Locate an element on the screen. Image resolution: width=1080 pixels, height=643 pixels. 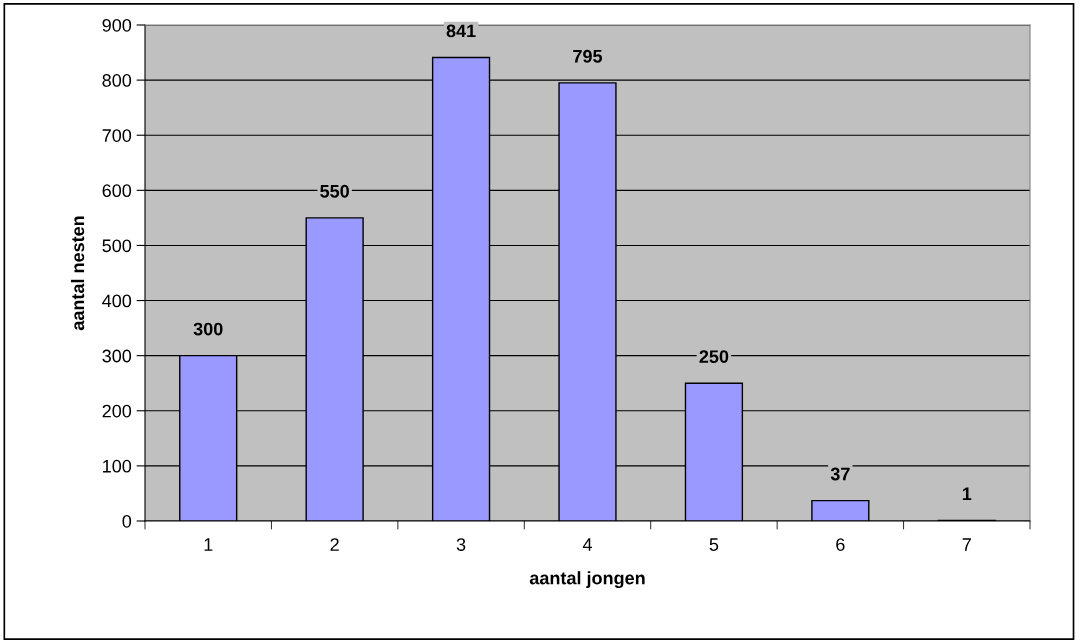
y-tick-label: 500 is located at coordinates (117, 246).